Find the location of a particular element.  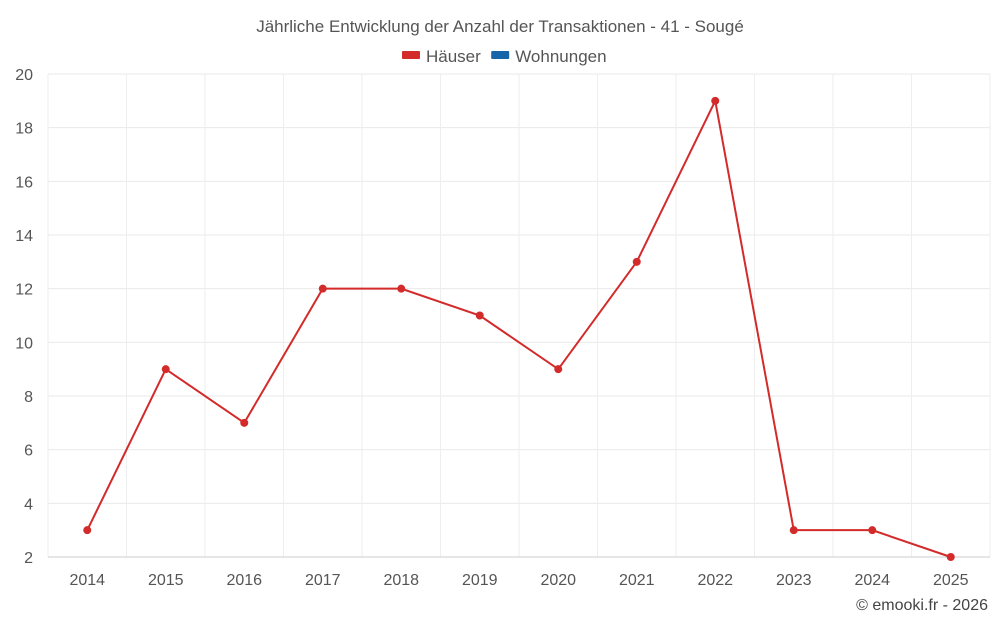

x-tick-label: 2015 is located at coordinates (166, 580).